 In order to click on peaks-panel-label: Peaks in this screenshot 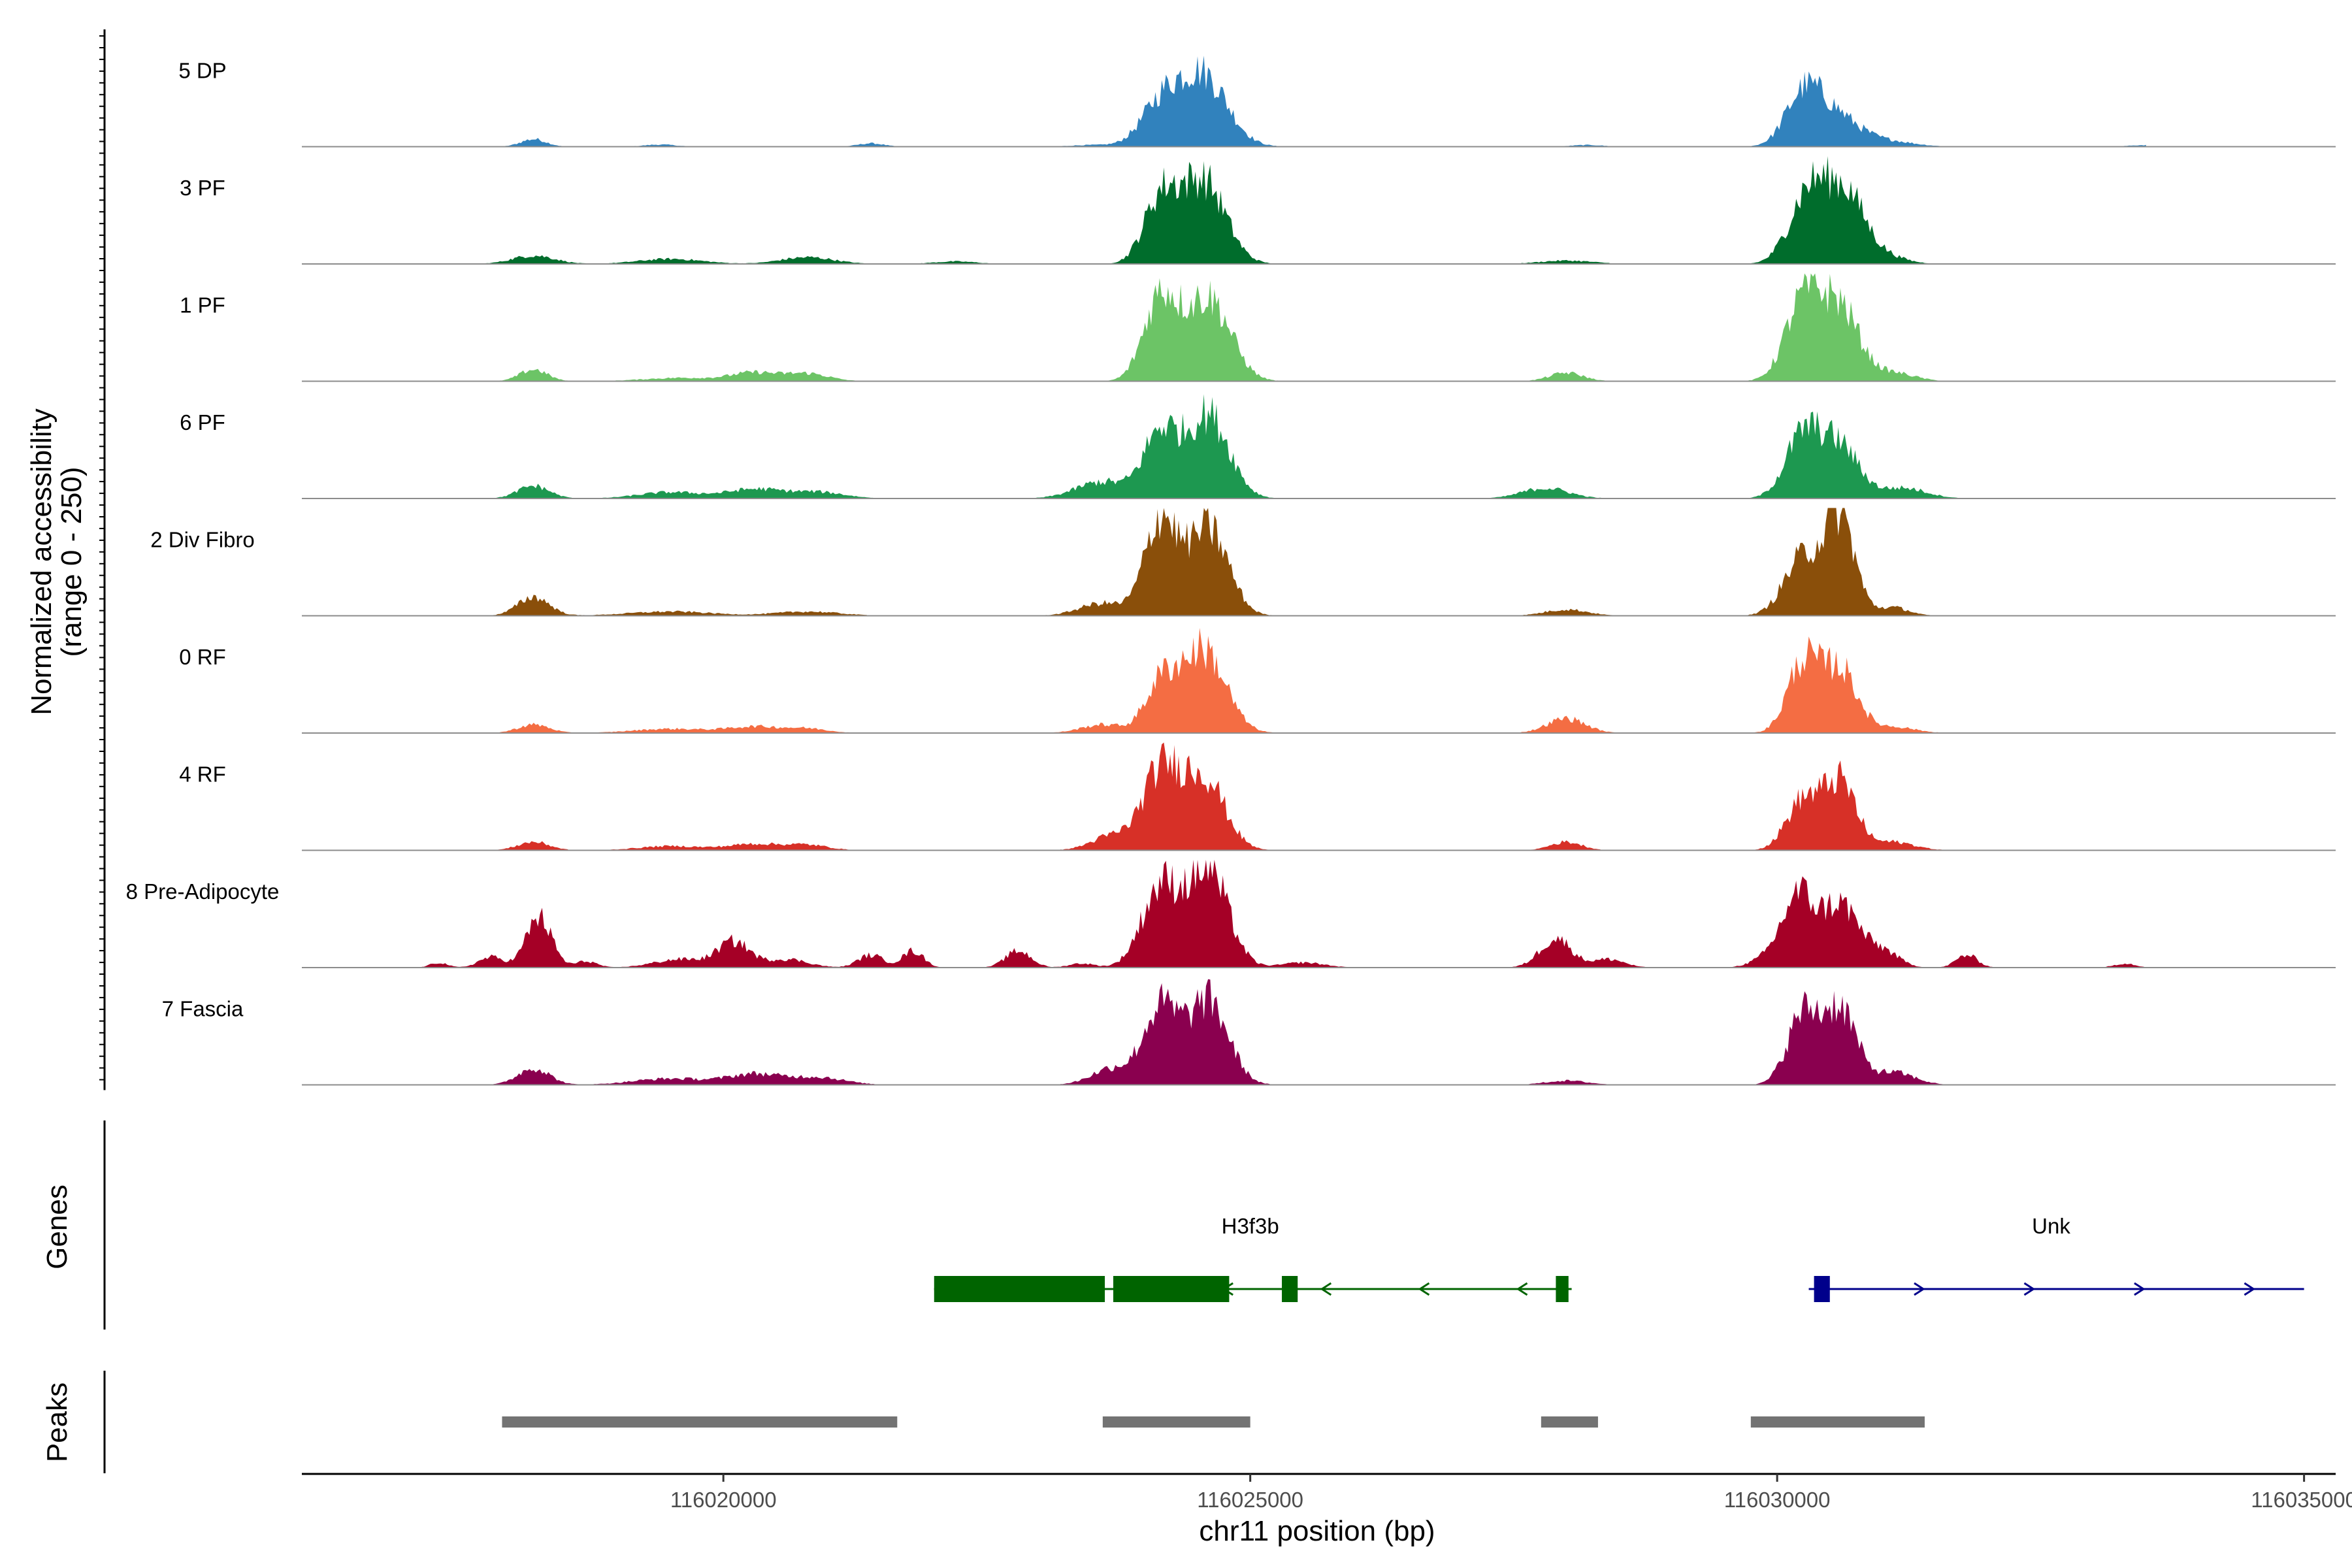, I will do `click(57, 1422)`.